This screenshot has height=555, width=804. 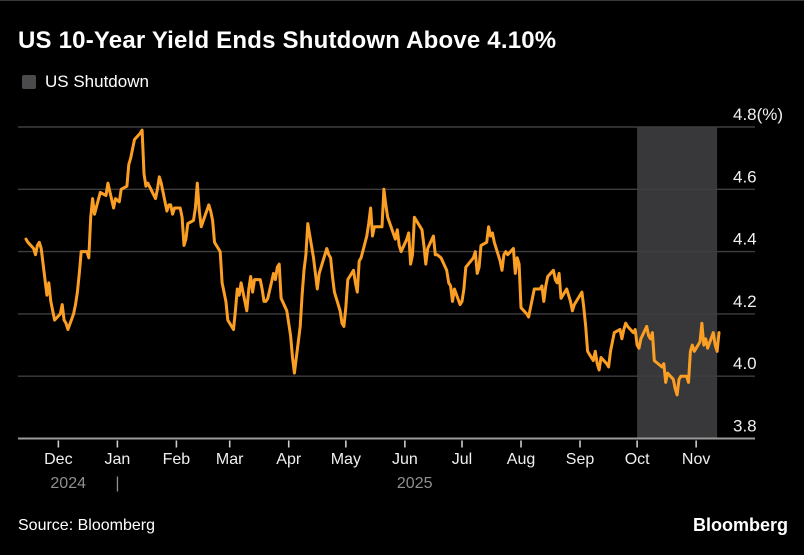 What do you see at coordinates (740, 525) in the screenshot?
I see `bloomberg-logo: Bloomberg` at bounding box center [740, 525].